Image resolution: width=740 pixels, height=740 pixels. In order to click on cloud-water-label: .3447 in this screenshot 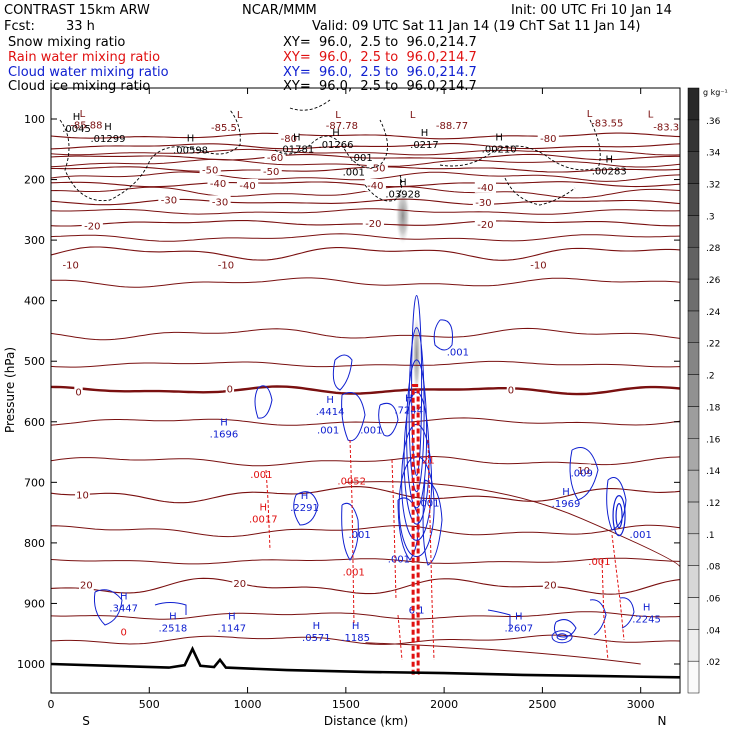, I will do `click(123, 609)`.